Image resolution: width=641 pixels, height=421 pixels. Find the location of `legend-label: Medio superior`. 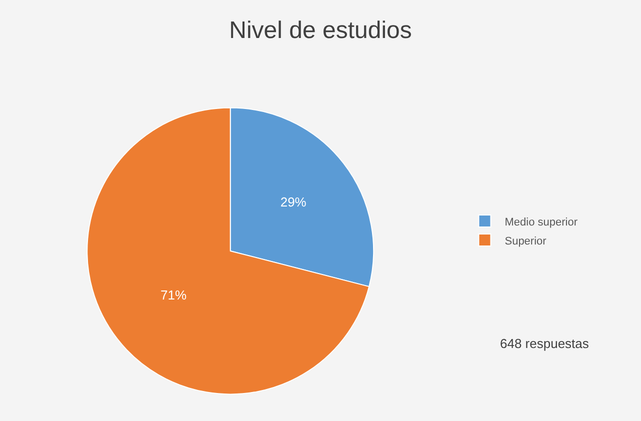

legend-label: Medio superior is located at coordinates (541, 222).